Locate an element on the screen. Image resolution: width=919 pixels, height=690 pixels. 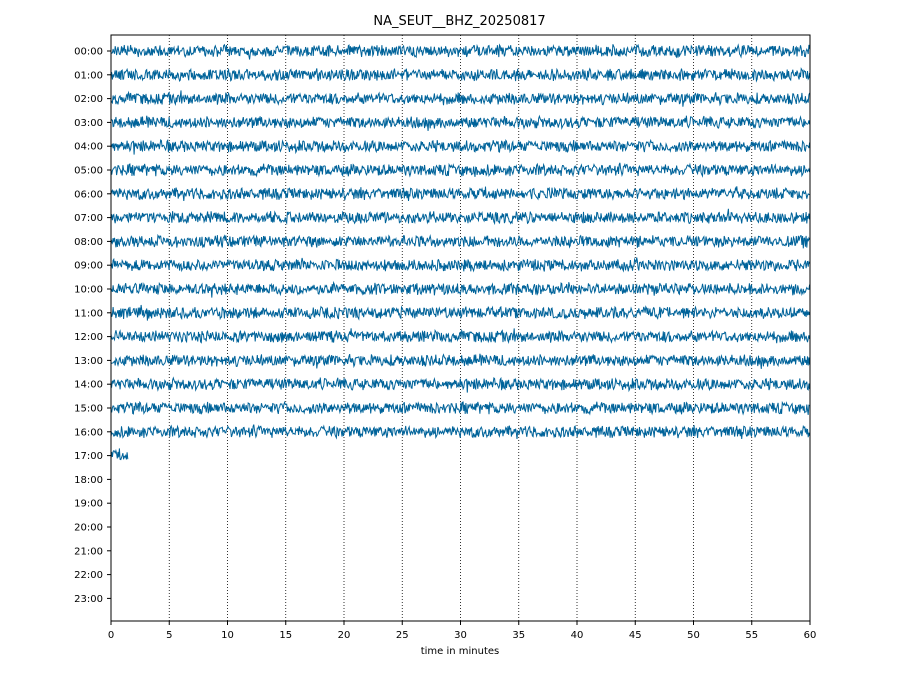
y-tick-label: 01:00 is located at coordinates (88, 75).